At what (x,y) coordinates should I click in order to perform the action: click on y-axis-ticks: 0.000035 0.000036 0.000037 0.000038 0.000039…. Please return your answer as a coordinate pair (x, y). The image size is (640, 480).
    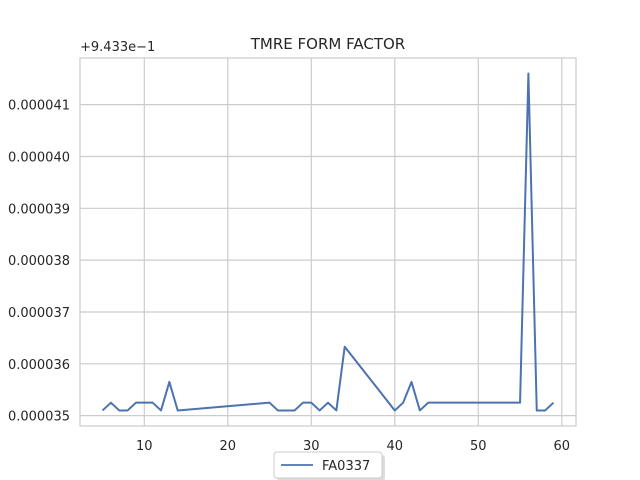
    Looking at the image, I should click on (39, 262).